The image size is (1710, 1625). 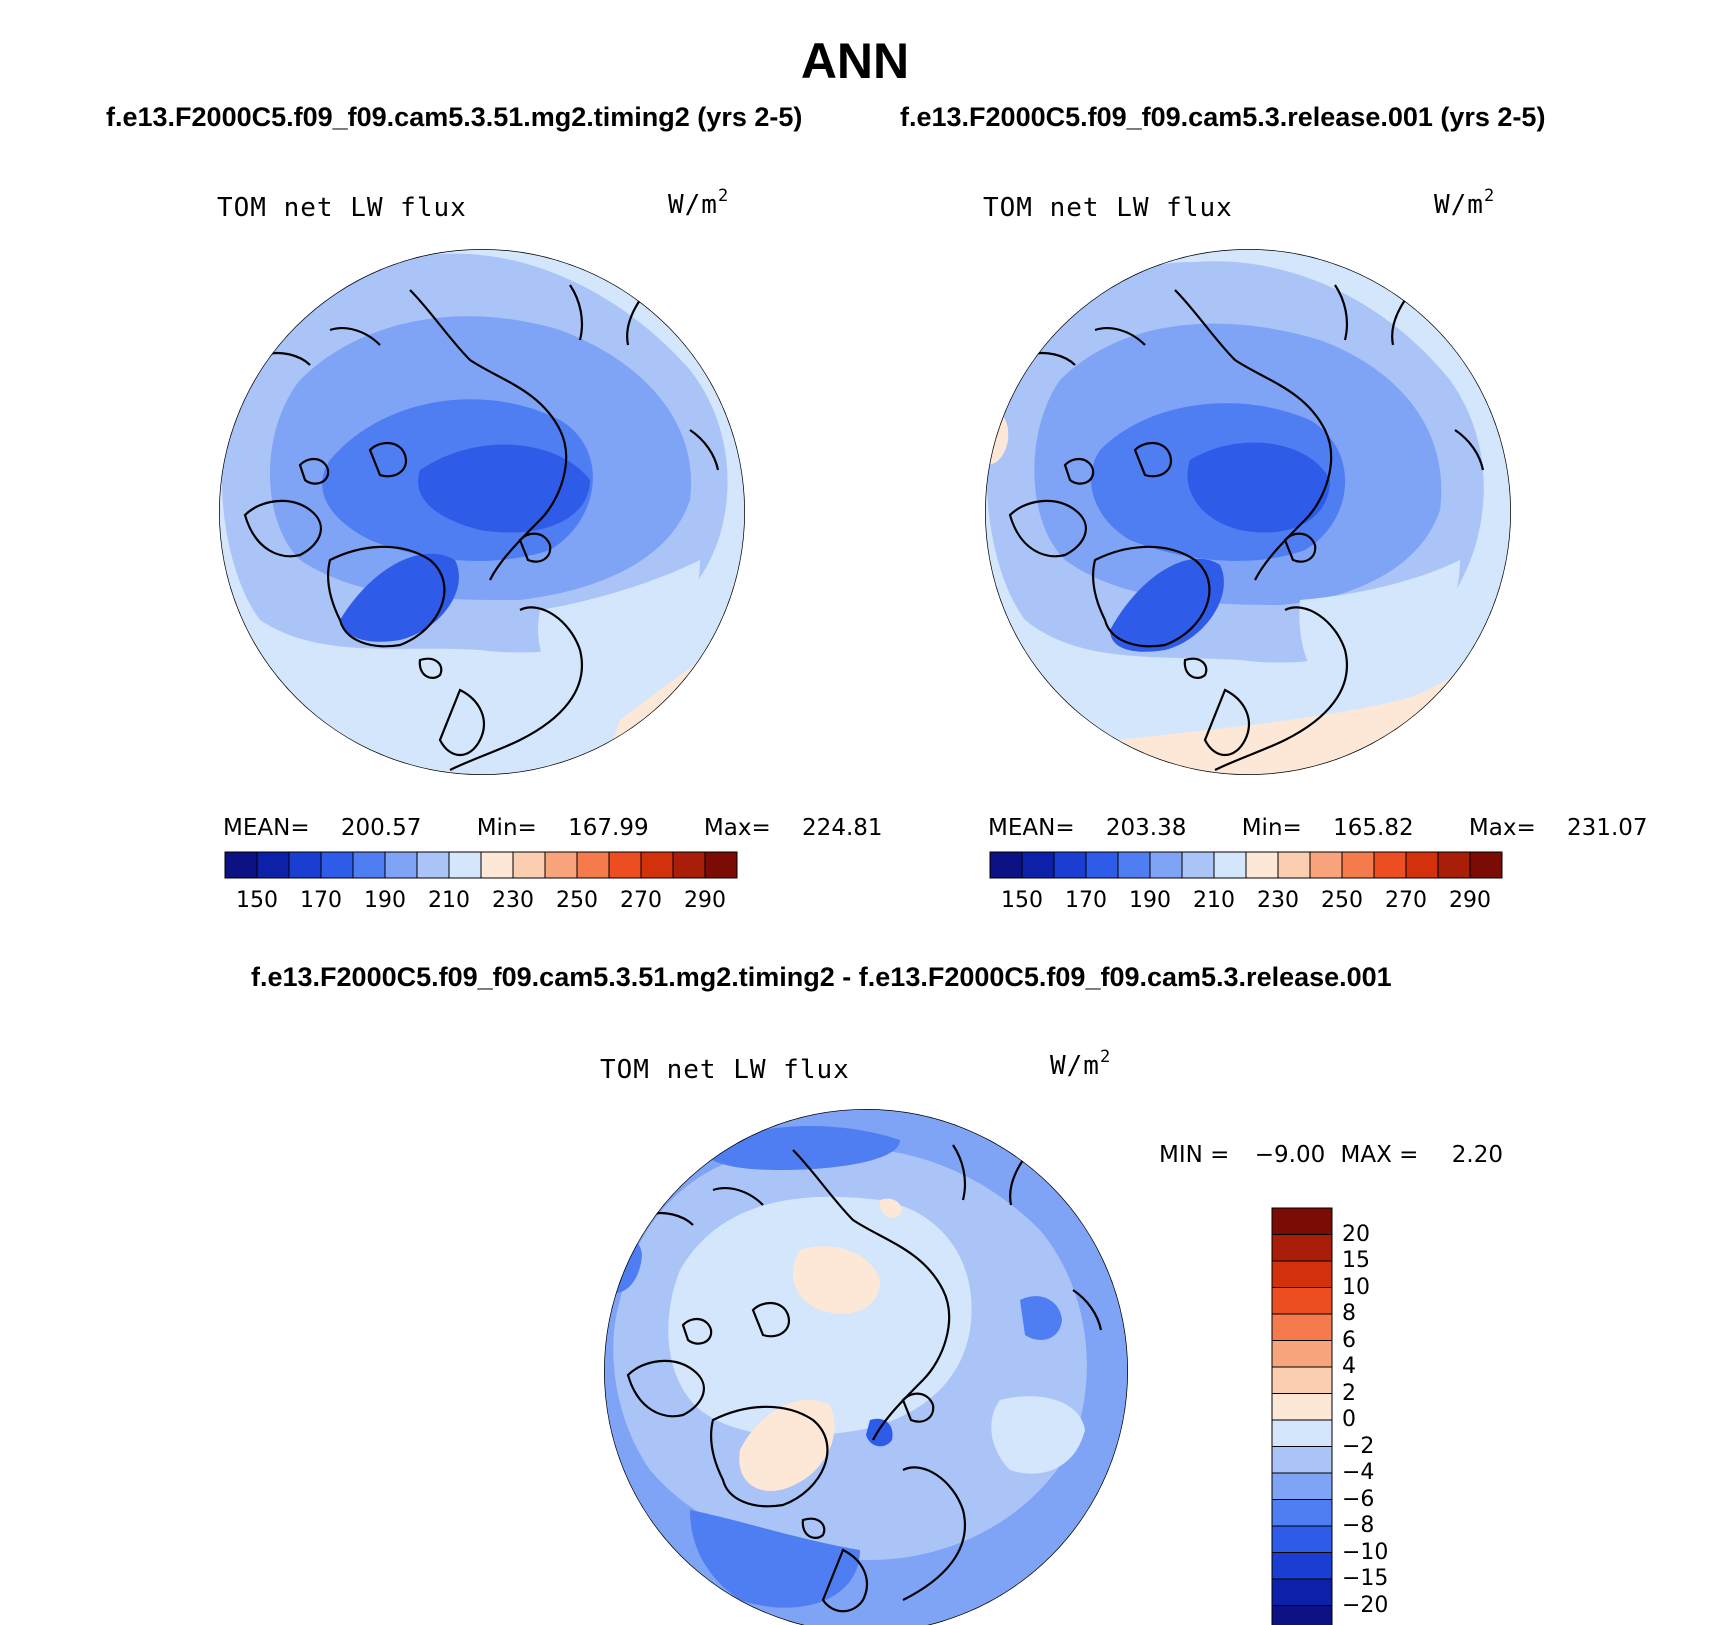 I want to click on diff-colorbar-tick-label: 8, so click(x=1349, y=1313).